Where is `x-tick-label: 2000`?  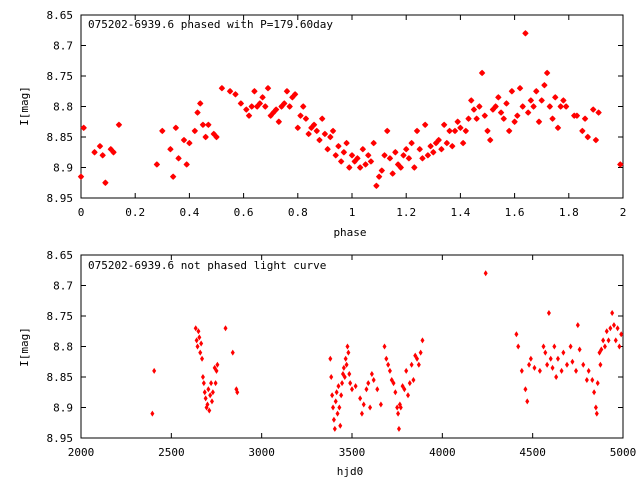 x-tick-label: 2000 is located at coordinates (81, 452).